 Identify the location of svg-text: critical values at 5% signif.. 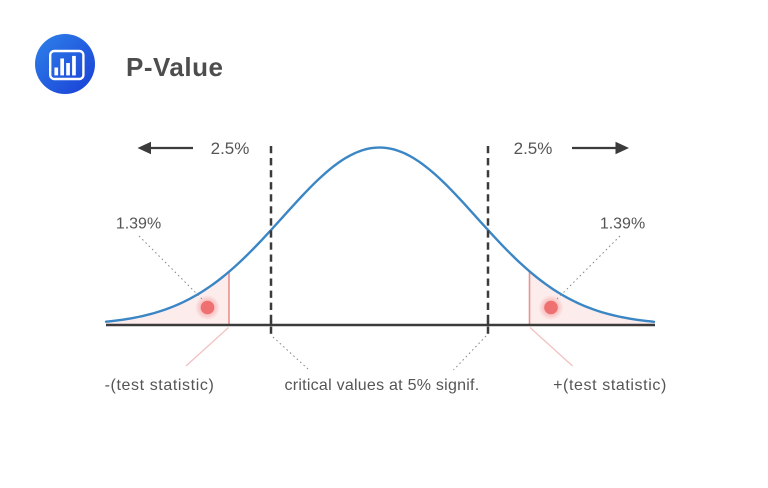
(382, 385).